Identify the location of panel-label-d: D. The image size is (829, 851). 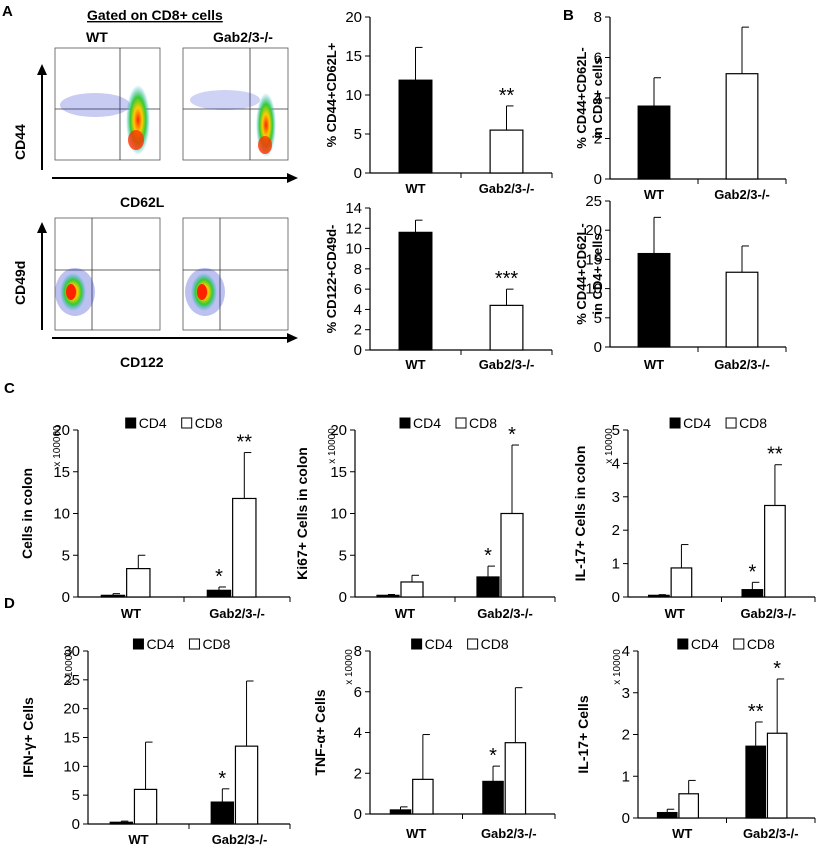
(9, 603).